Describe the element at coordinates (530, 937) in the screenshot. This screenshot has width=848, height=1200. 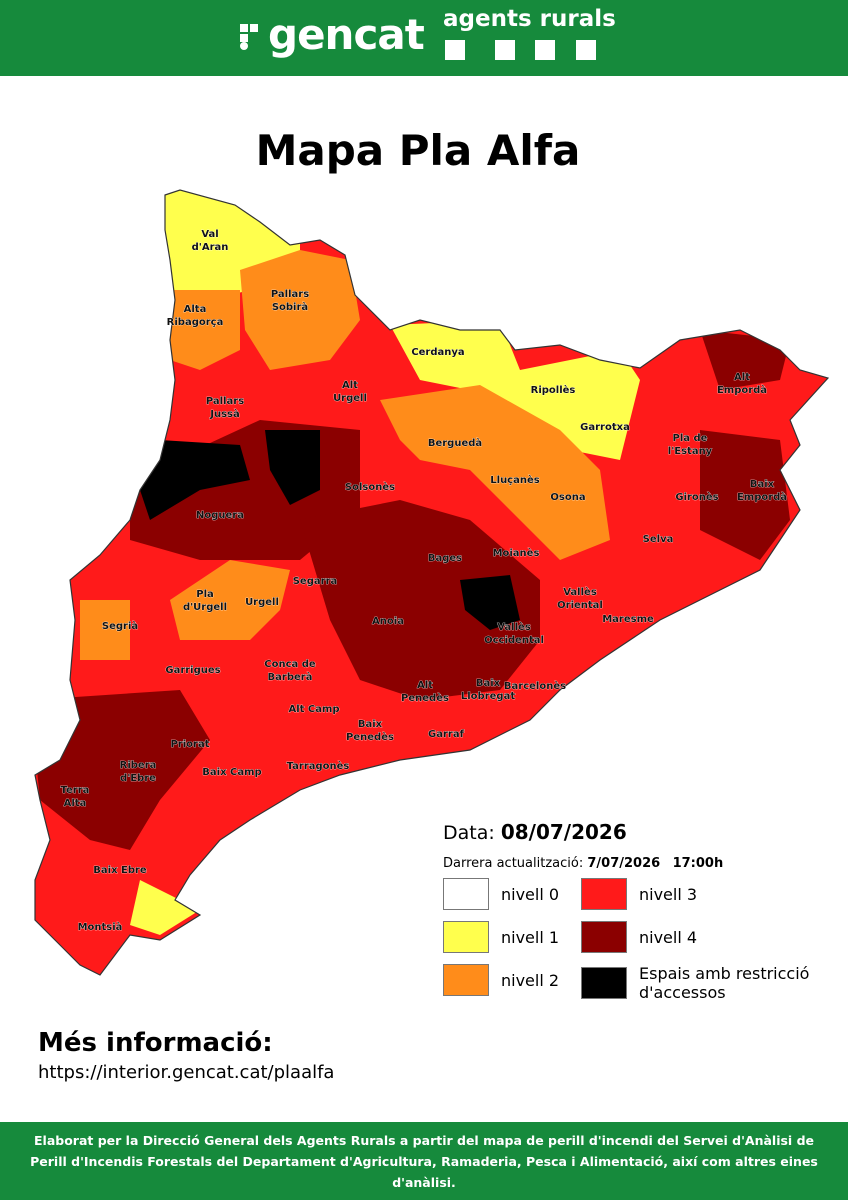
I see `legend-label: nivell 1` at that location.